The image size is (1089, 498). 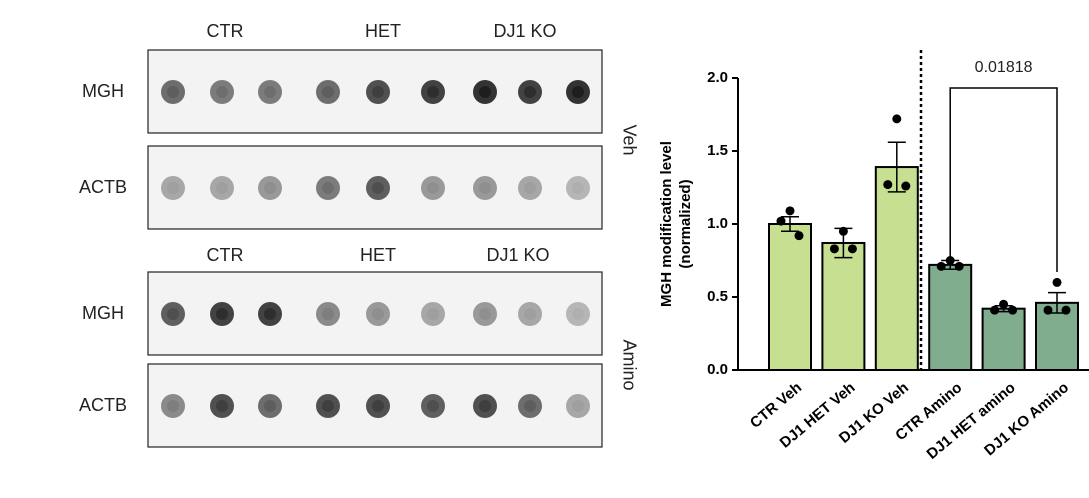 I want to click on condition-label: Veh, so click(x=629, y=139).